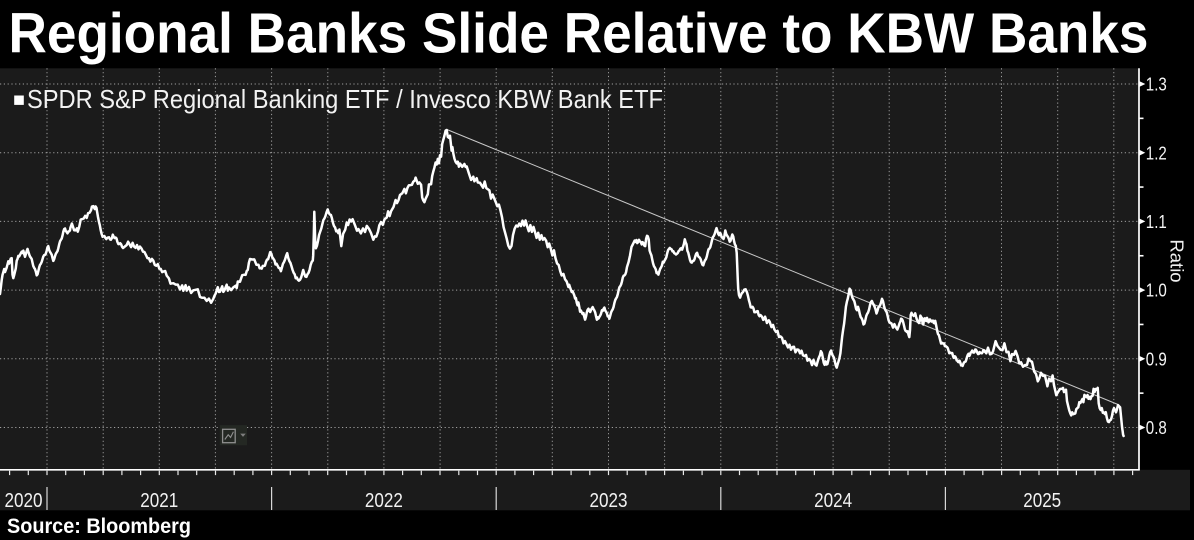  What do you see at coordinates (99, 526) in the screenshot?
I see `svg-text: Source: Bloomberg` at bounding box center [99, 526].